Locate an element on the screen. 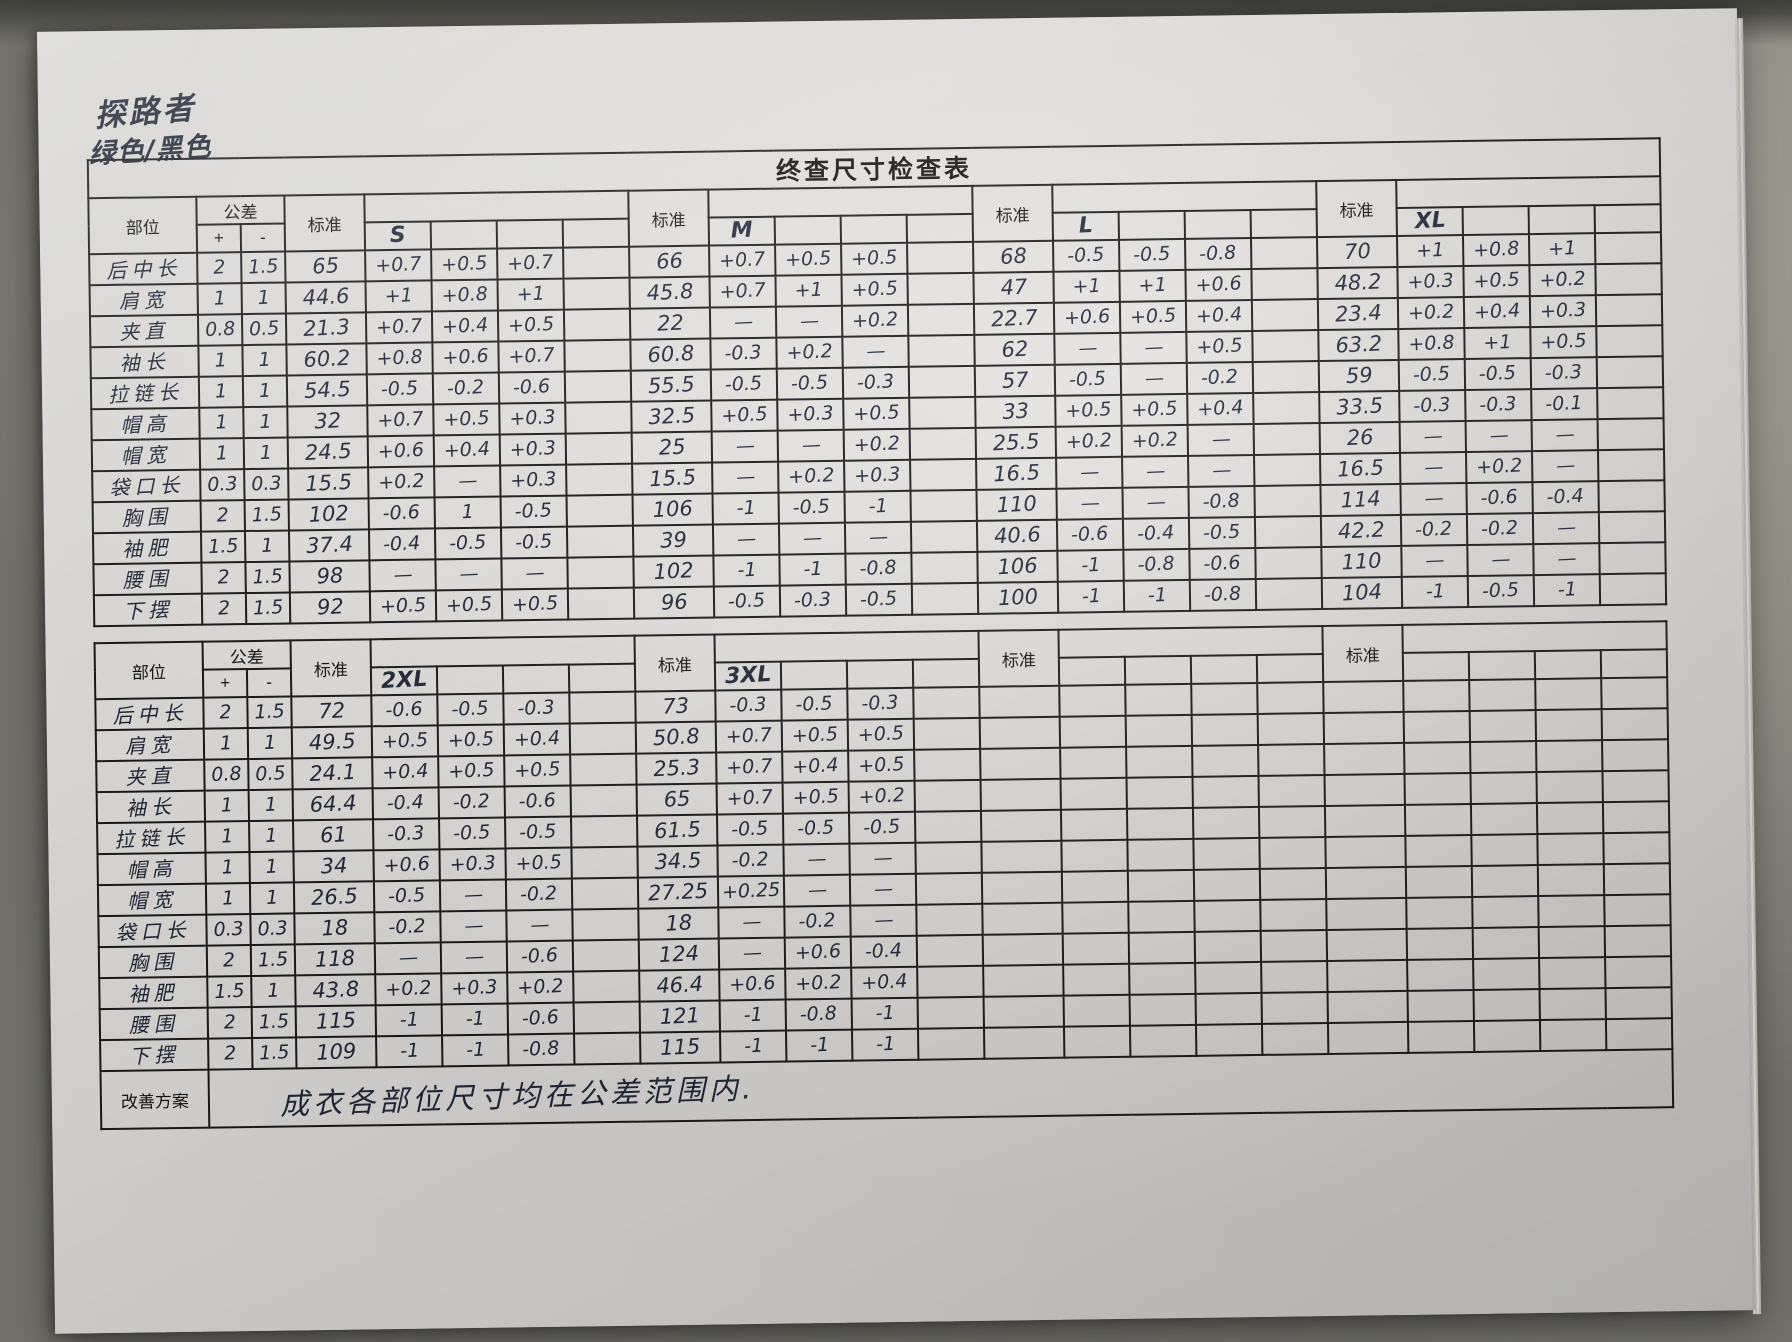  tolerance-plus-cell: 2 is located at coordinates (225, 713).